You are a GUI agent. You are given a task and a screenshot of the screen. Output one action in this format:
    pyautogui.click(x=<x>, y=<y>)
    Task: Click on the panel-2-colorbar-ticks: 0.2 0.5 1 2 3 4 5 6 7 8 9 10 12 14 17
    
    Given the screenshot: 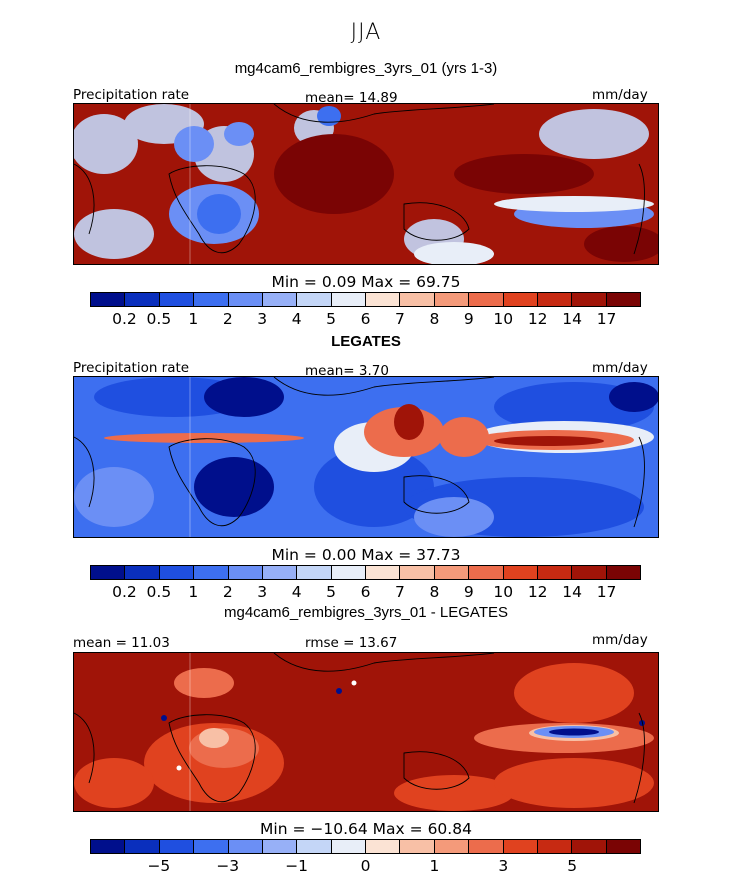 What is the action you would take?
    pyautogui.click(x=365, y=592)
    